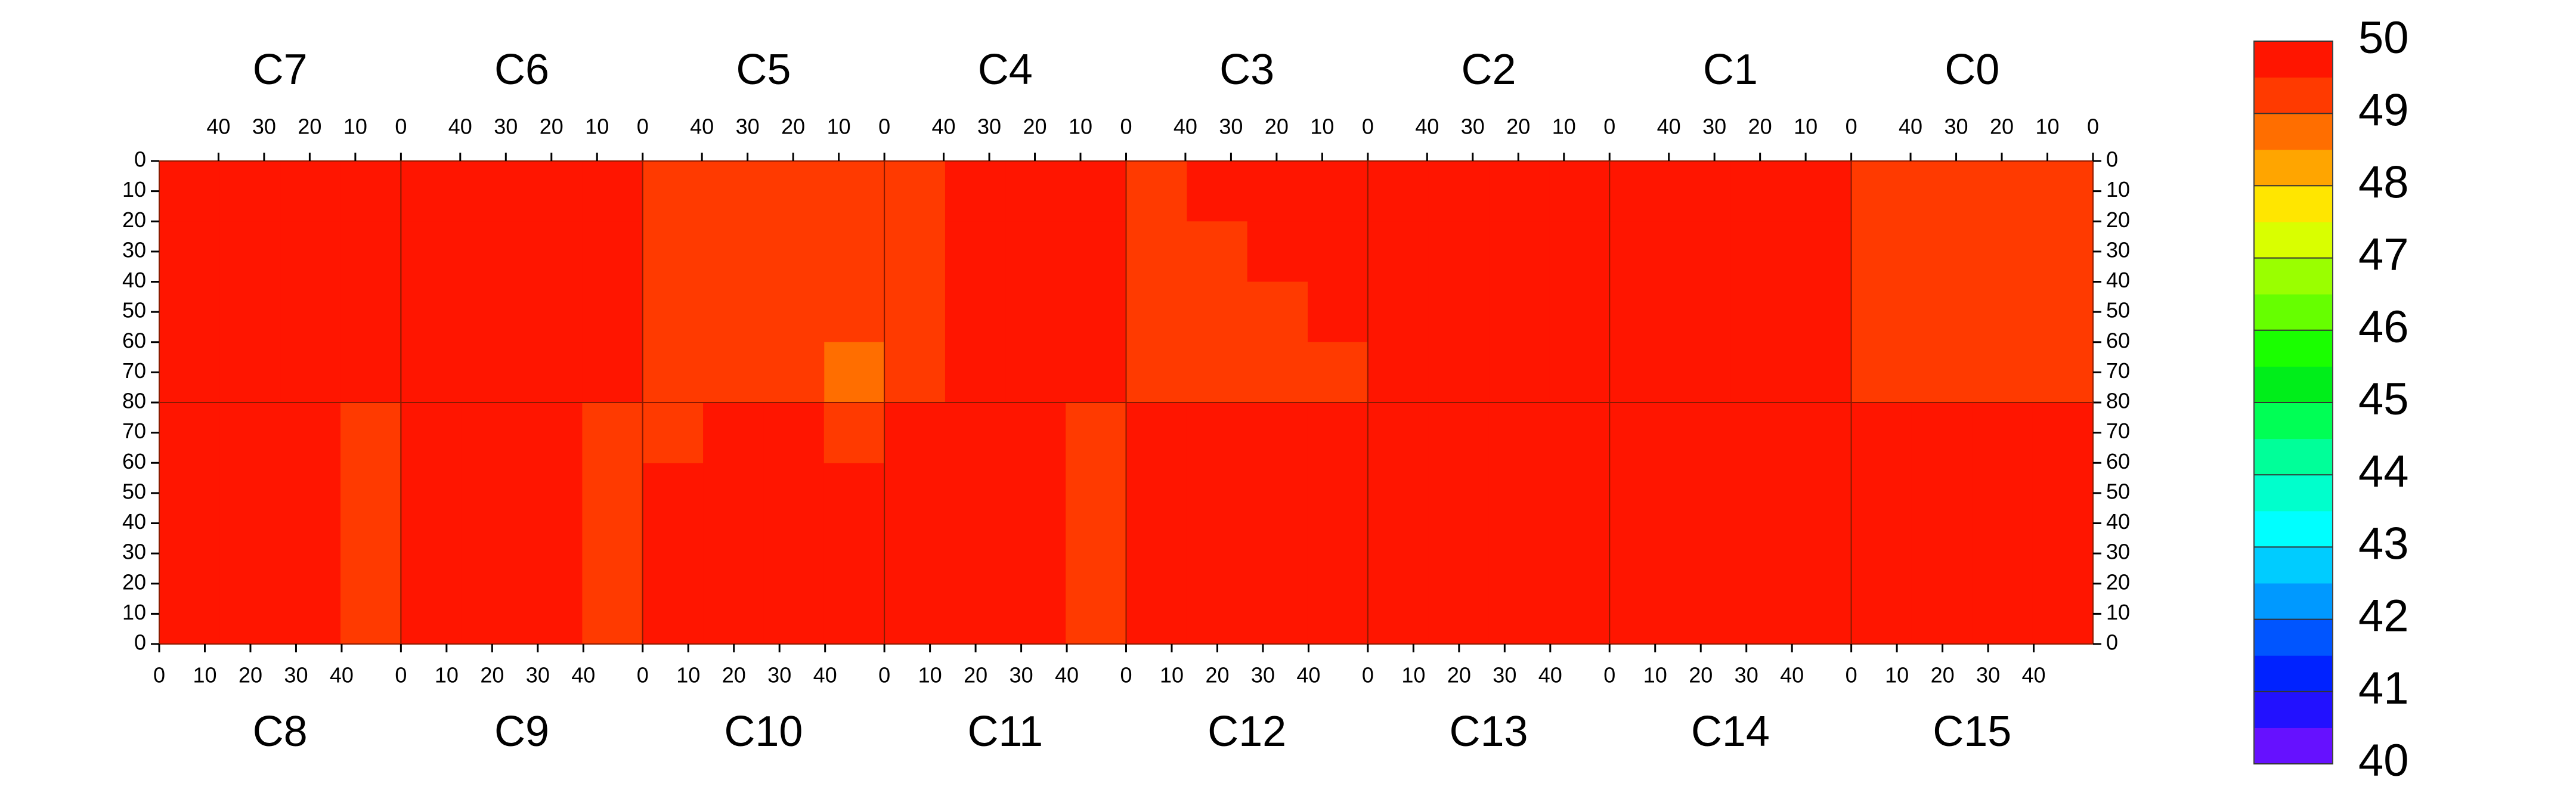  I want to click on chip-label: C0, so click(1972, 70).